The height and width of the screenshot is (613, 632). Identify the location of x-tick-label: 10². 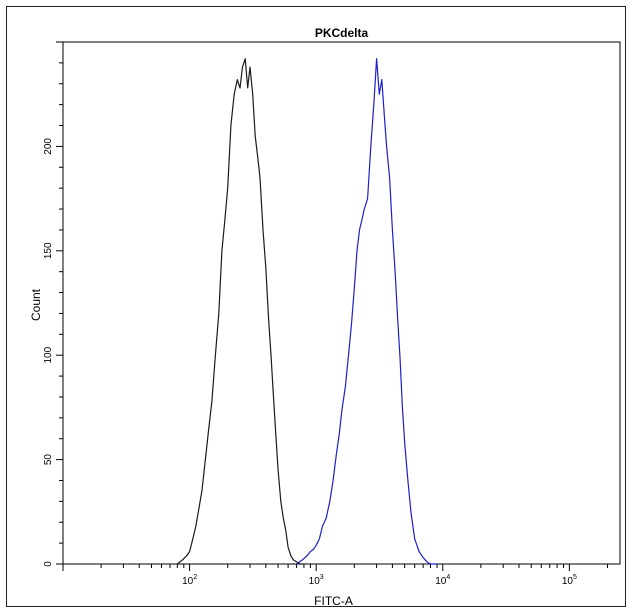
(189, 580).